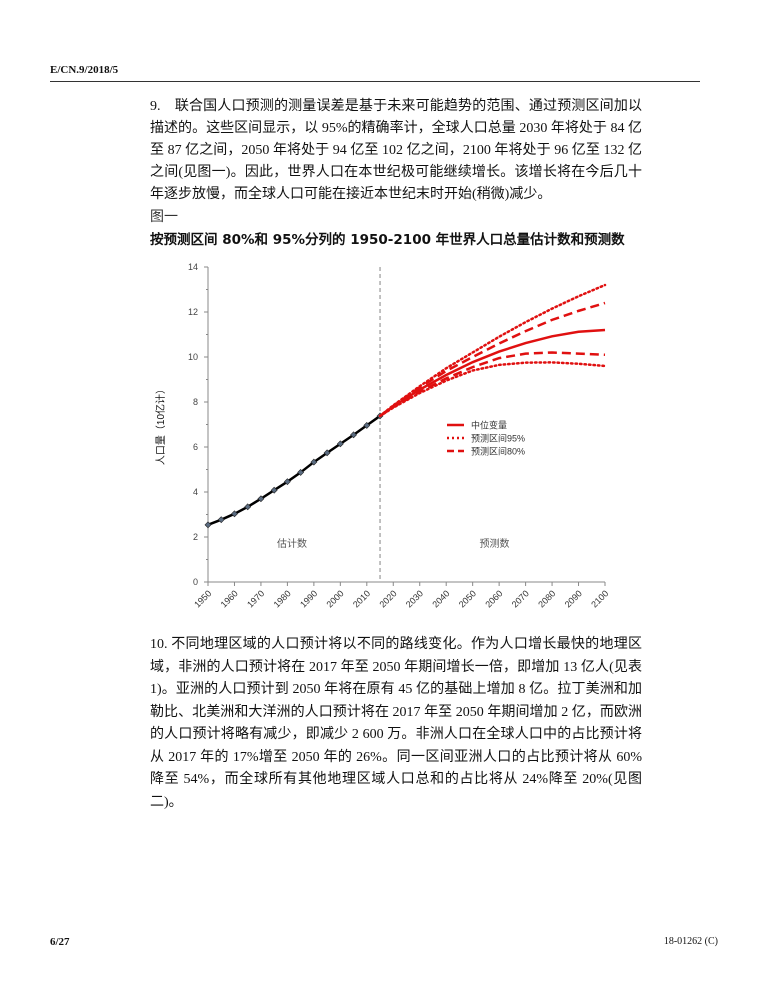  What do you see at coordinates (195, 447) in the screenshot?
I see `y-tick-label: 6` at bounding box center [195, 447].